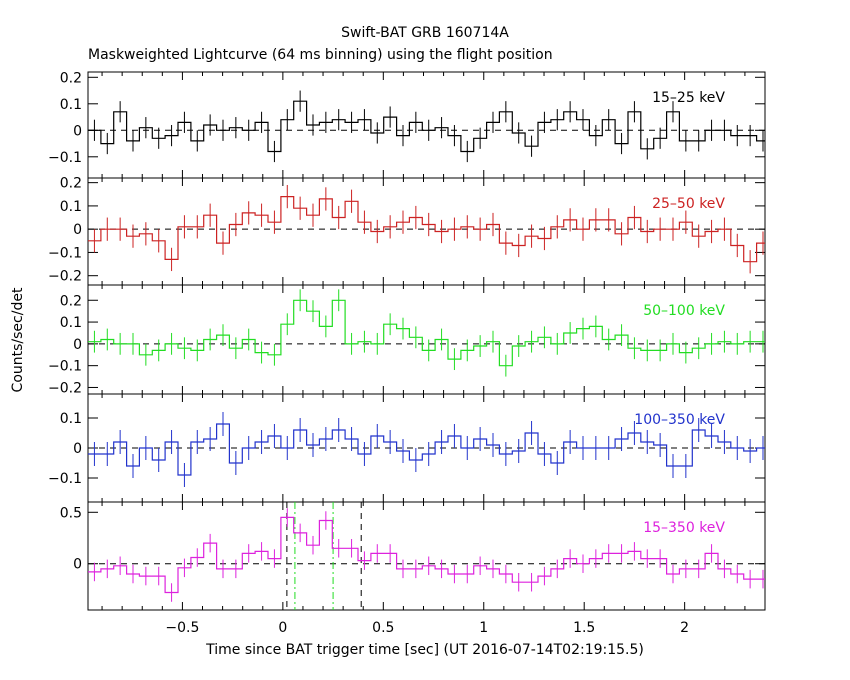 This screenshot has width=850, height=680. I want to click on band-label: 15–25 keV, so click(688, 98).